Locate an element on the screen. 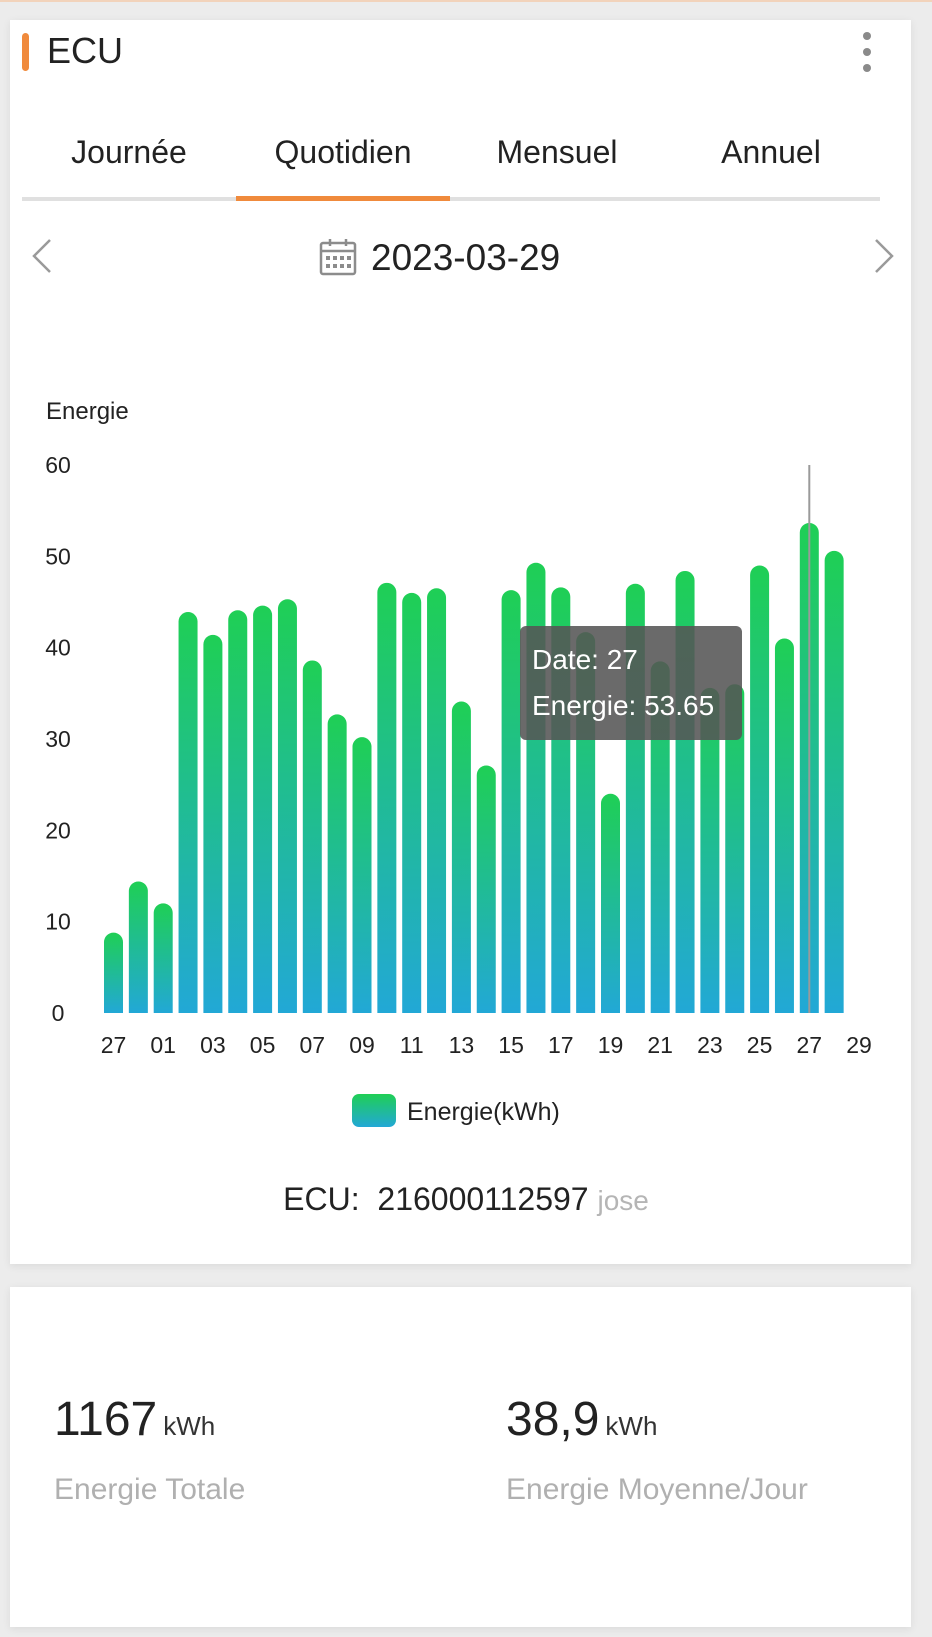  calendar-icon is located at coordinates (338, 257).